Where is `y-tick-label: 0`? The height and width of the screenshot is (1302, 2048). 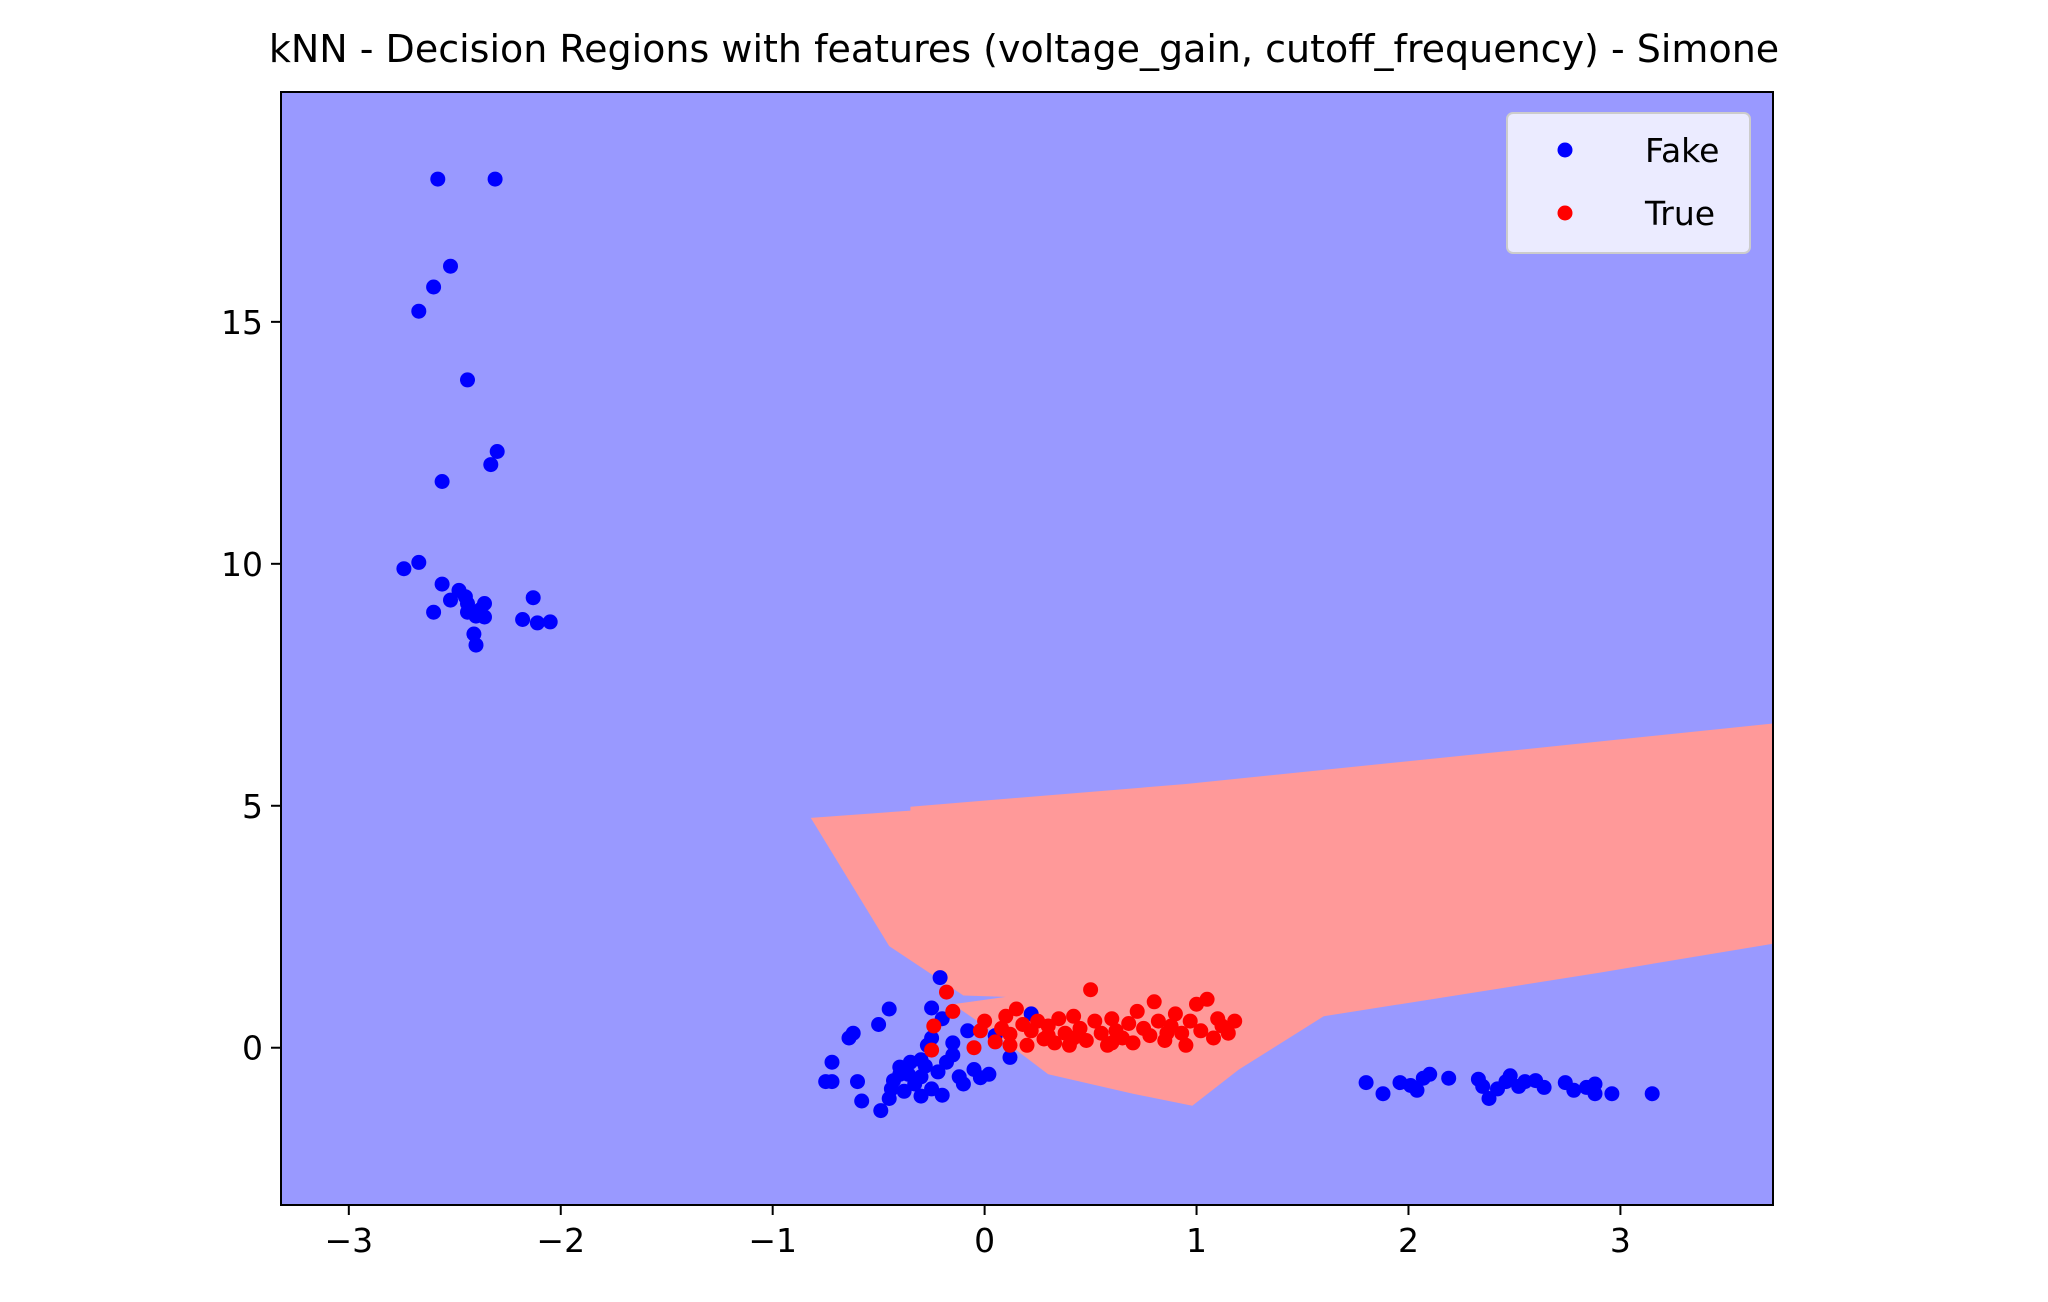 y-tick-label: 0 is located at coordinates (252, 1048).